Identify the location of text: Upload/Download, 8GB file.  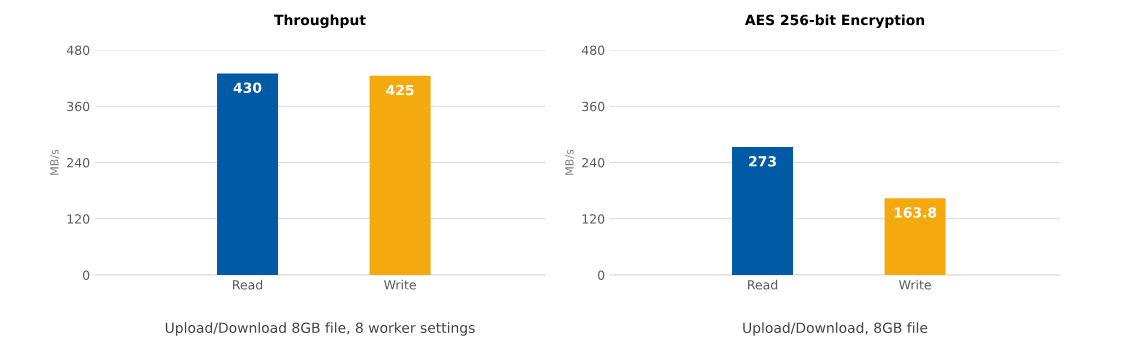
(835, 329).